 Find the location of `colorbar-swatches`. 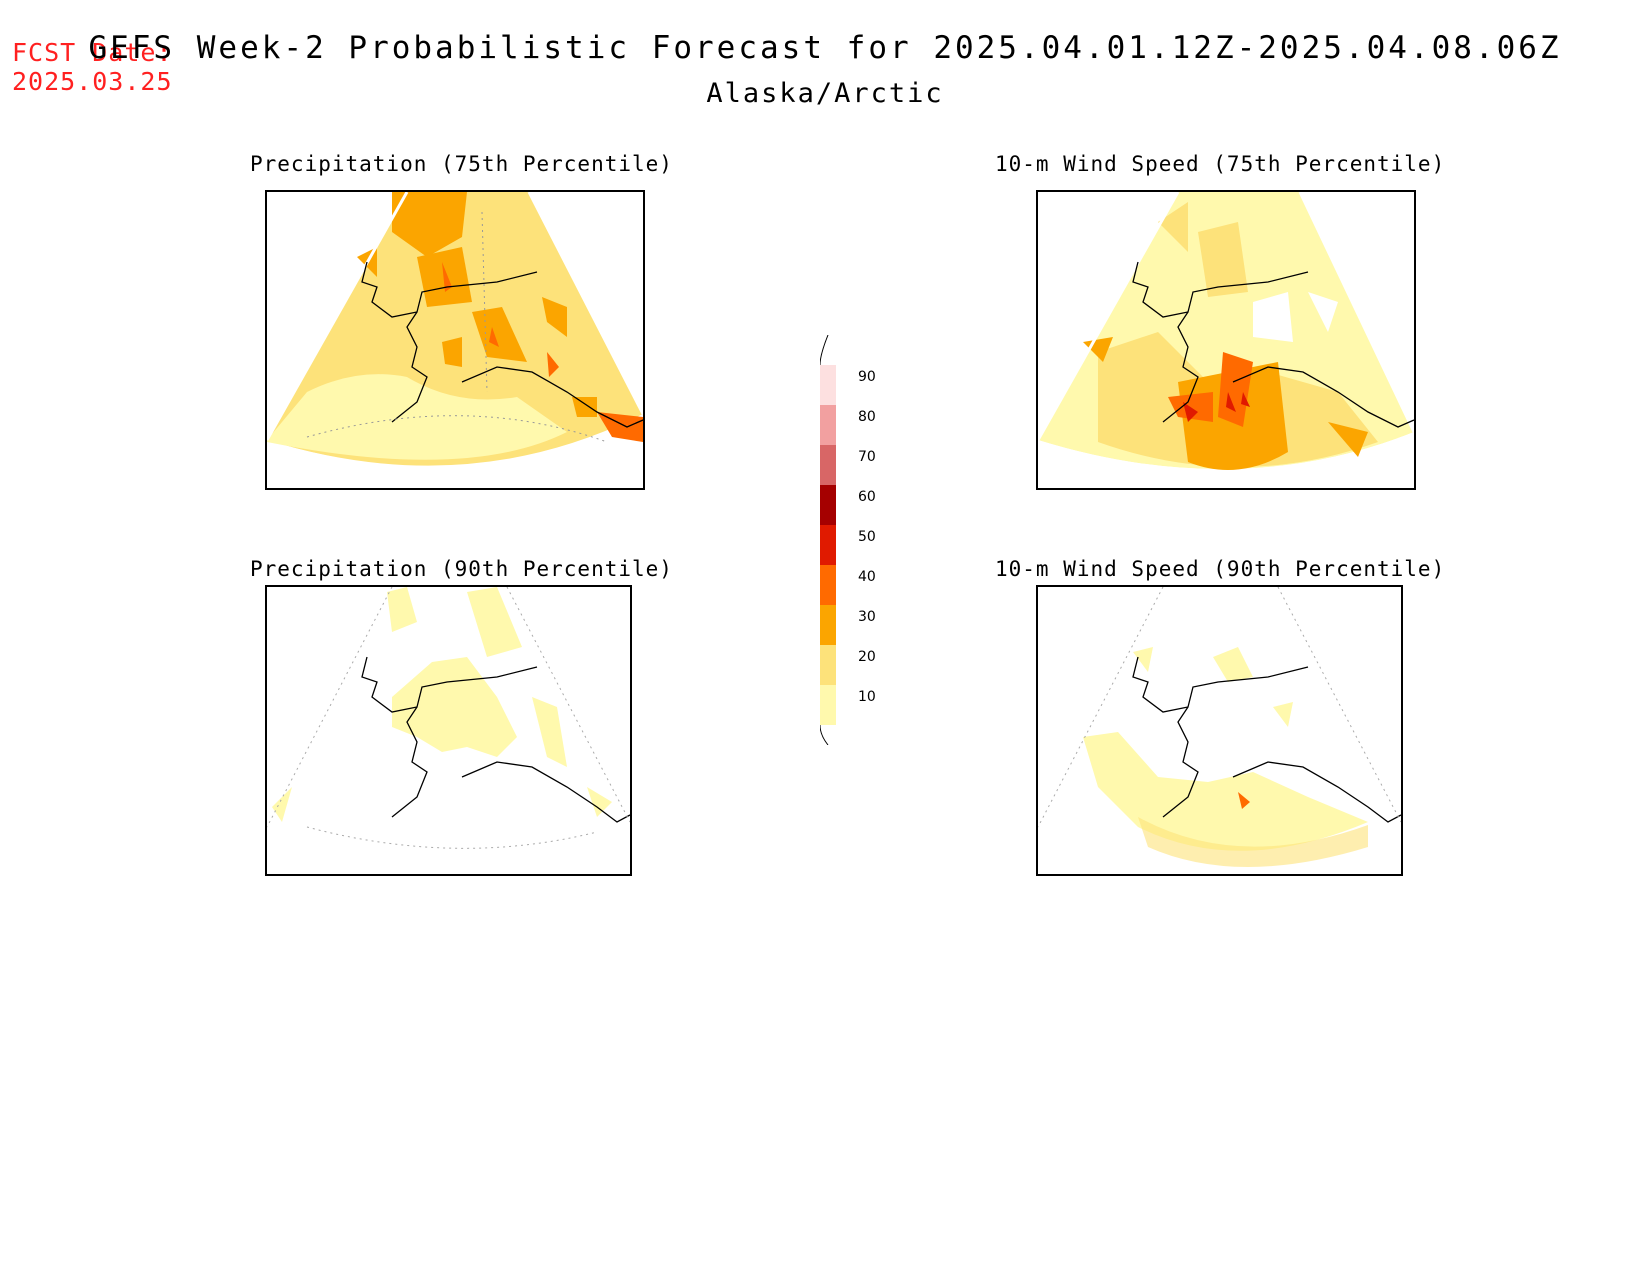

colorbar-swatches is located at coordinates (827, 540).